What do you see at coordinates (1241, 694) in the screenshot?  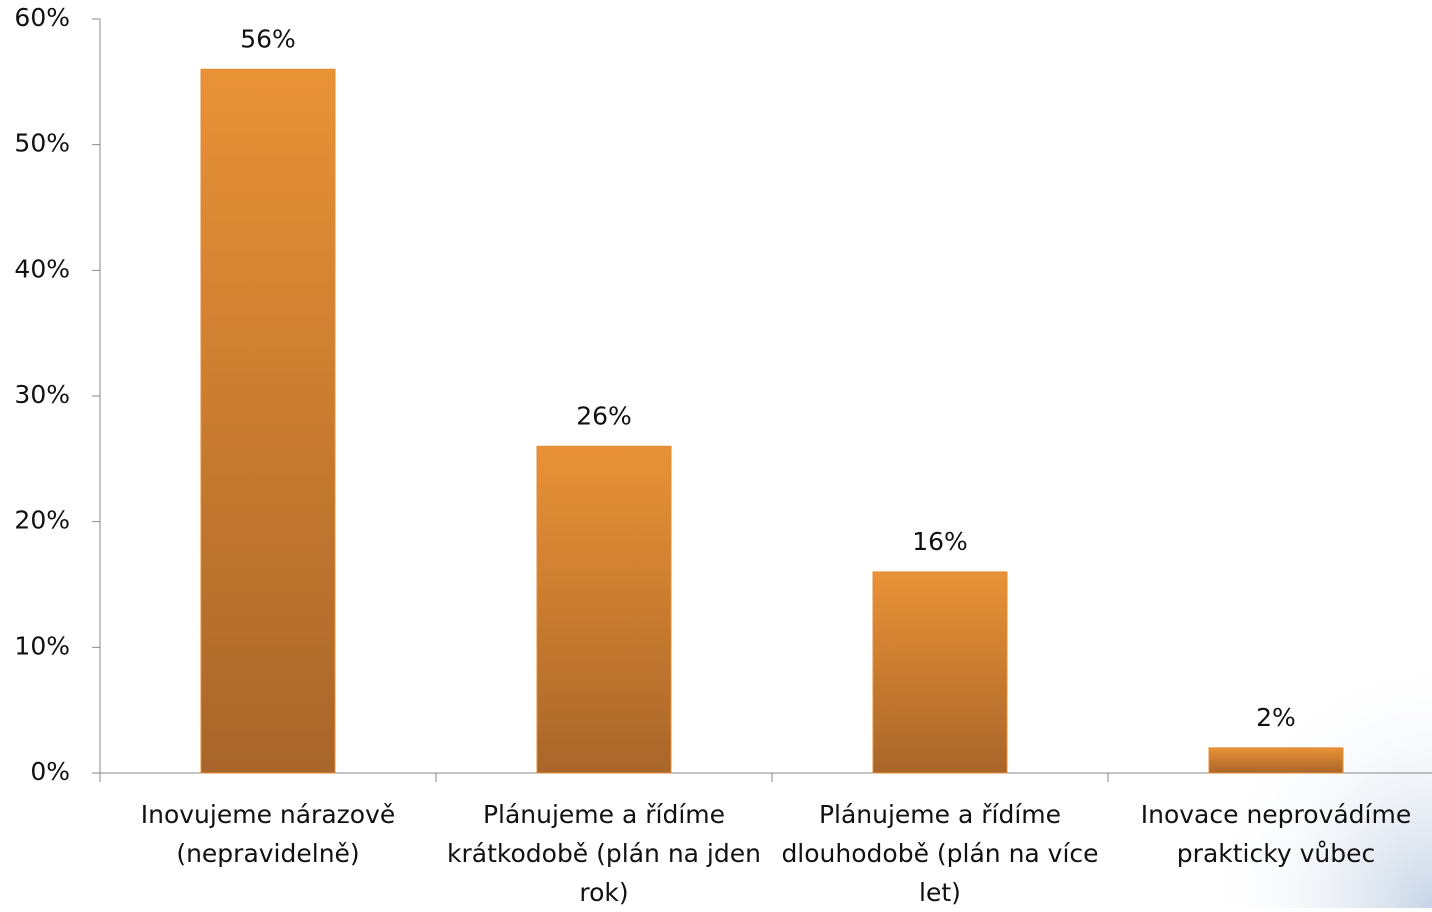 I see `background-decoration` at bounding box center [1241, 694].